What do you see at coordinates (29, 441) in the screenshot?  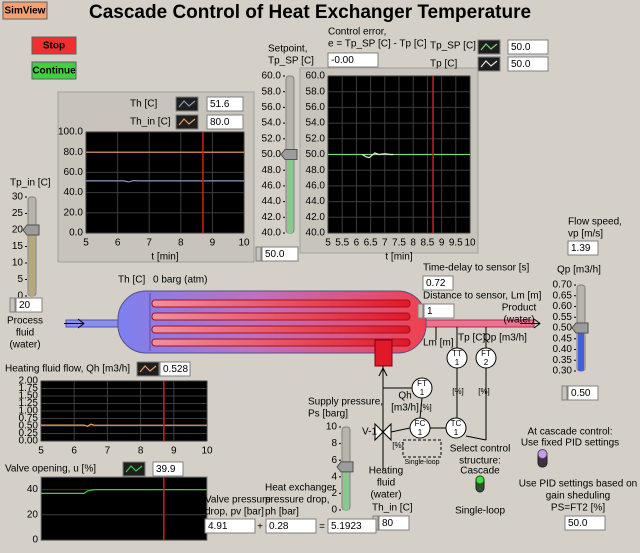 I see `y-tick-label: 0.00` at bounding box center [29, 441].